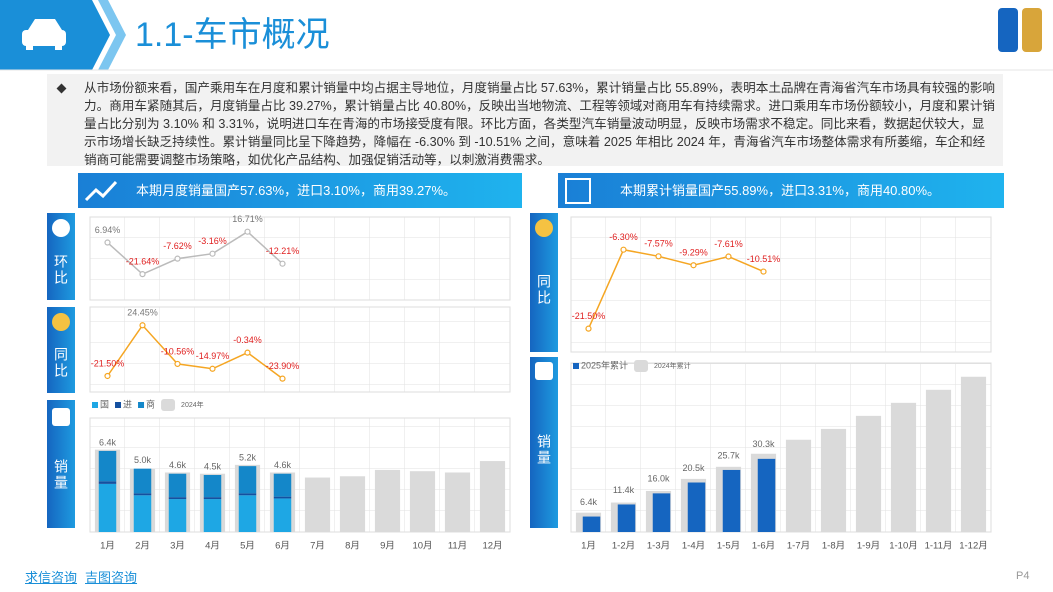 The height and width of the screenshot is (592, 1053). What do you see at coordinates (247, 546) in the screenshot?
I see `x-tick-label: 5月` at bounding box center [247, 546].